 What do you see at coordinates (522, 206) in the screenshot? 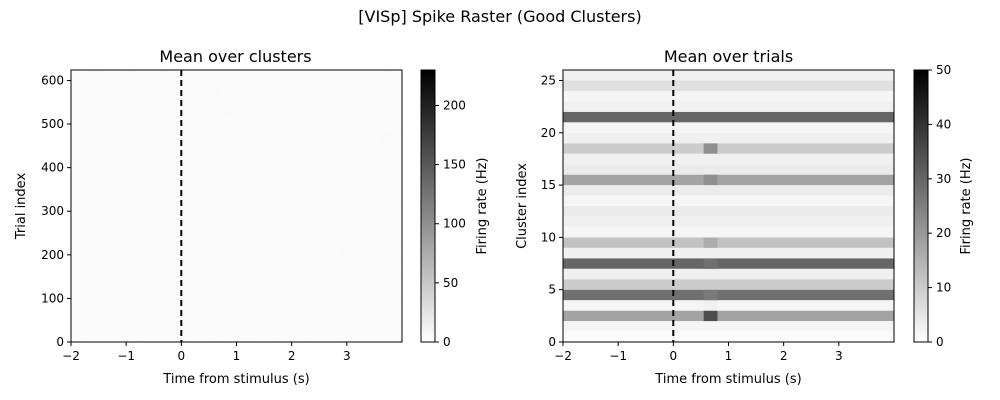
I see `right-ylabel: Cluster index` at bounding box center [522, 206].